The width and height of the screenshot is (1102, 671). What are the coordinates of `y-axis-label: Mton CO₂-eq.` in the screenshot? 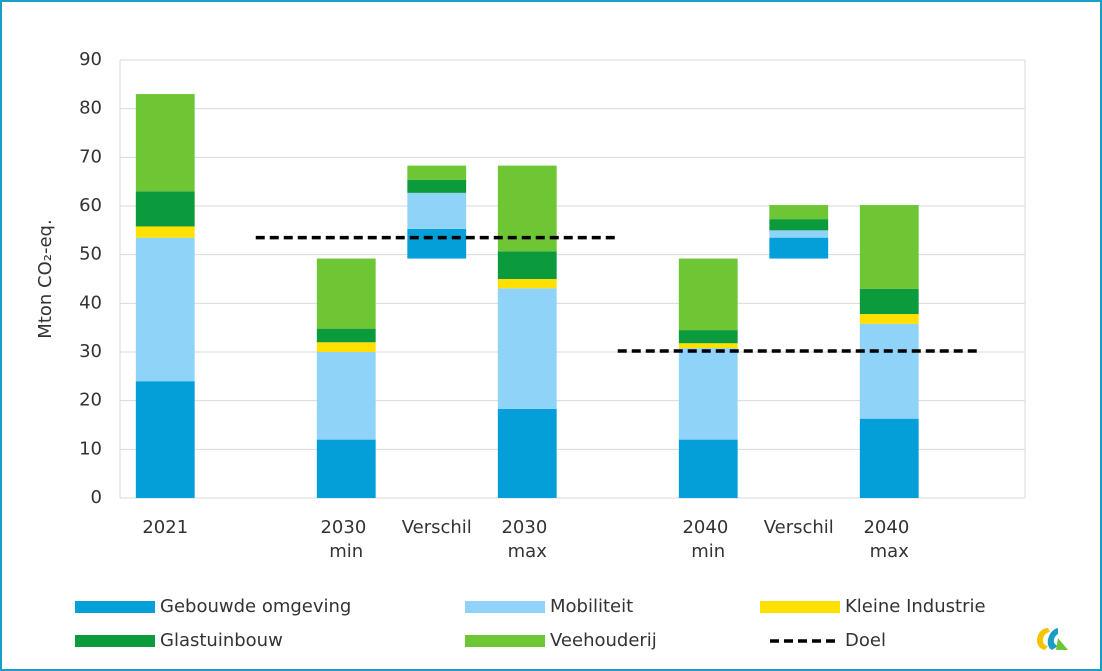 It's located at (45, 278).